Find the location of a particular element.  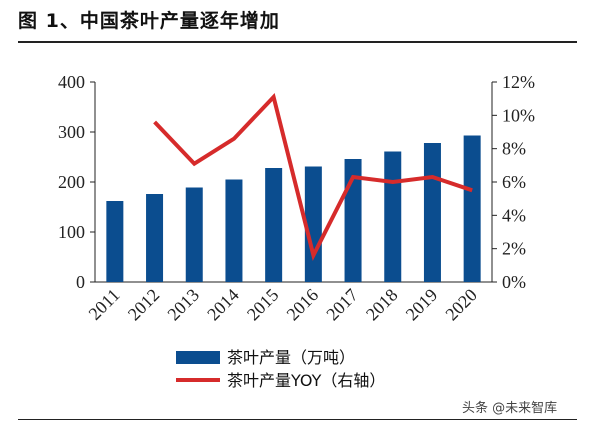

bar-2020 is located at coordinates (472, 208).